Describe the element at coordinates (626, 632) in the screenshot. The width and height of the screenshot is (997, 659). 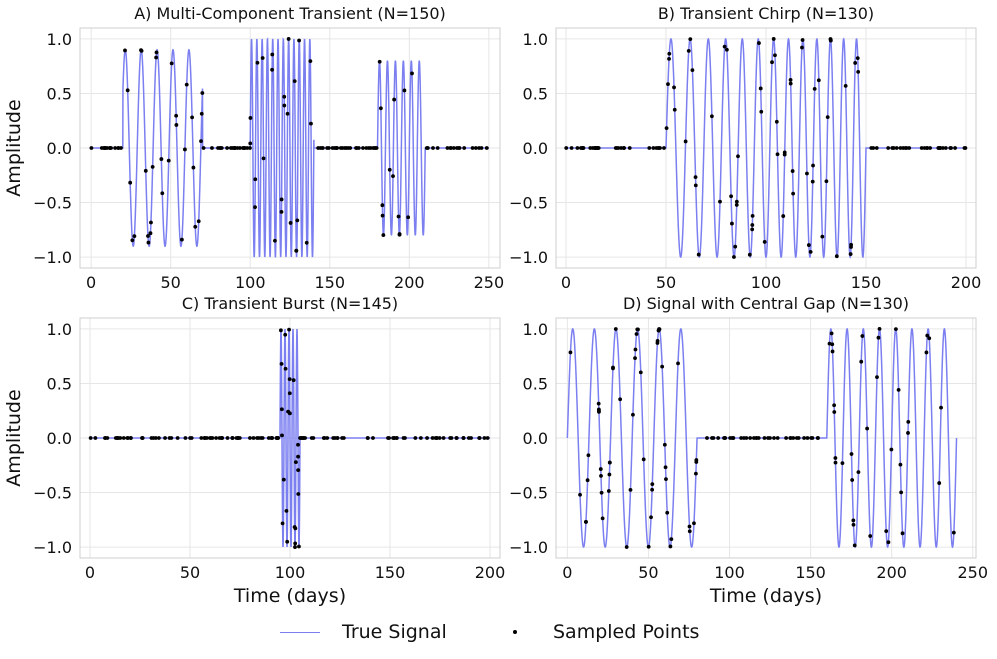
I see `legend-label-sampled-points: Sampled Points` at that location.